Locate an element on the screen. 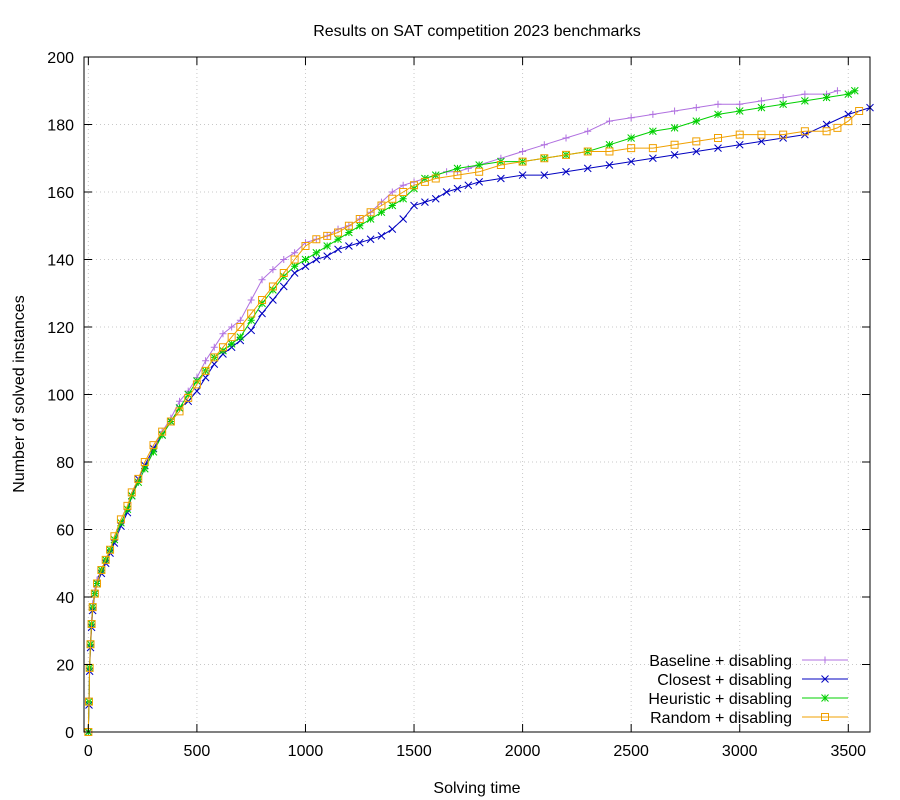 The width and height of the screenshot is (900, 800). x-tick-label: 500 is located at coordinates (197, 751).